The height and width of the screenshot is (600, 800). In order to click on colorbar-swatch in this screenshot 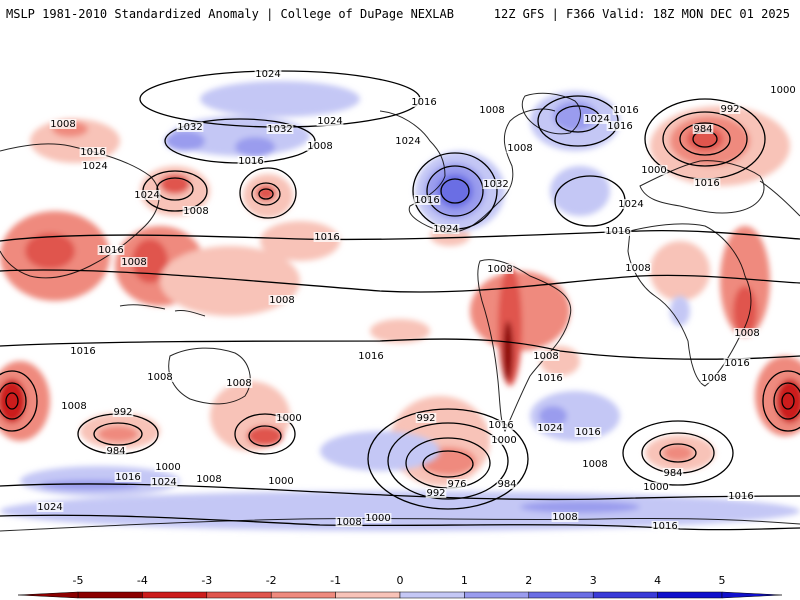, I will do `click(303, 595)`.